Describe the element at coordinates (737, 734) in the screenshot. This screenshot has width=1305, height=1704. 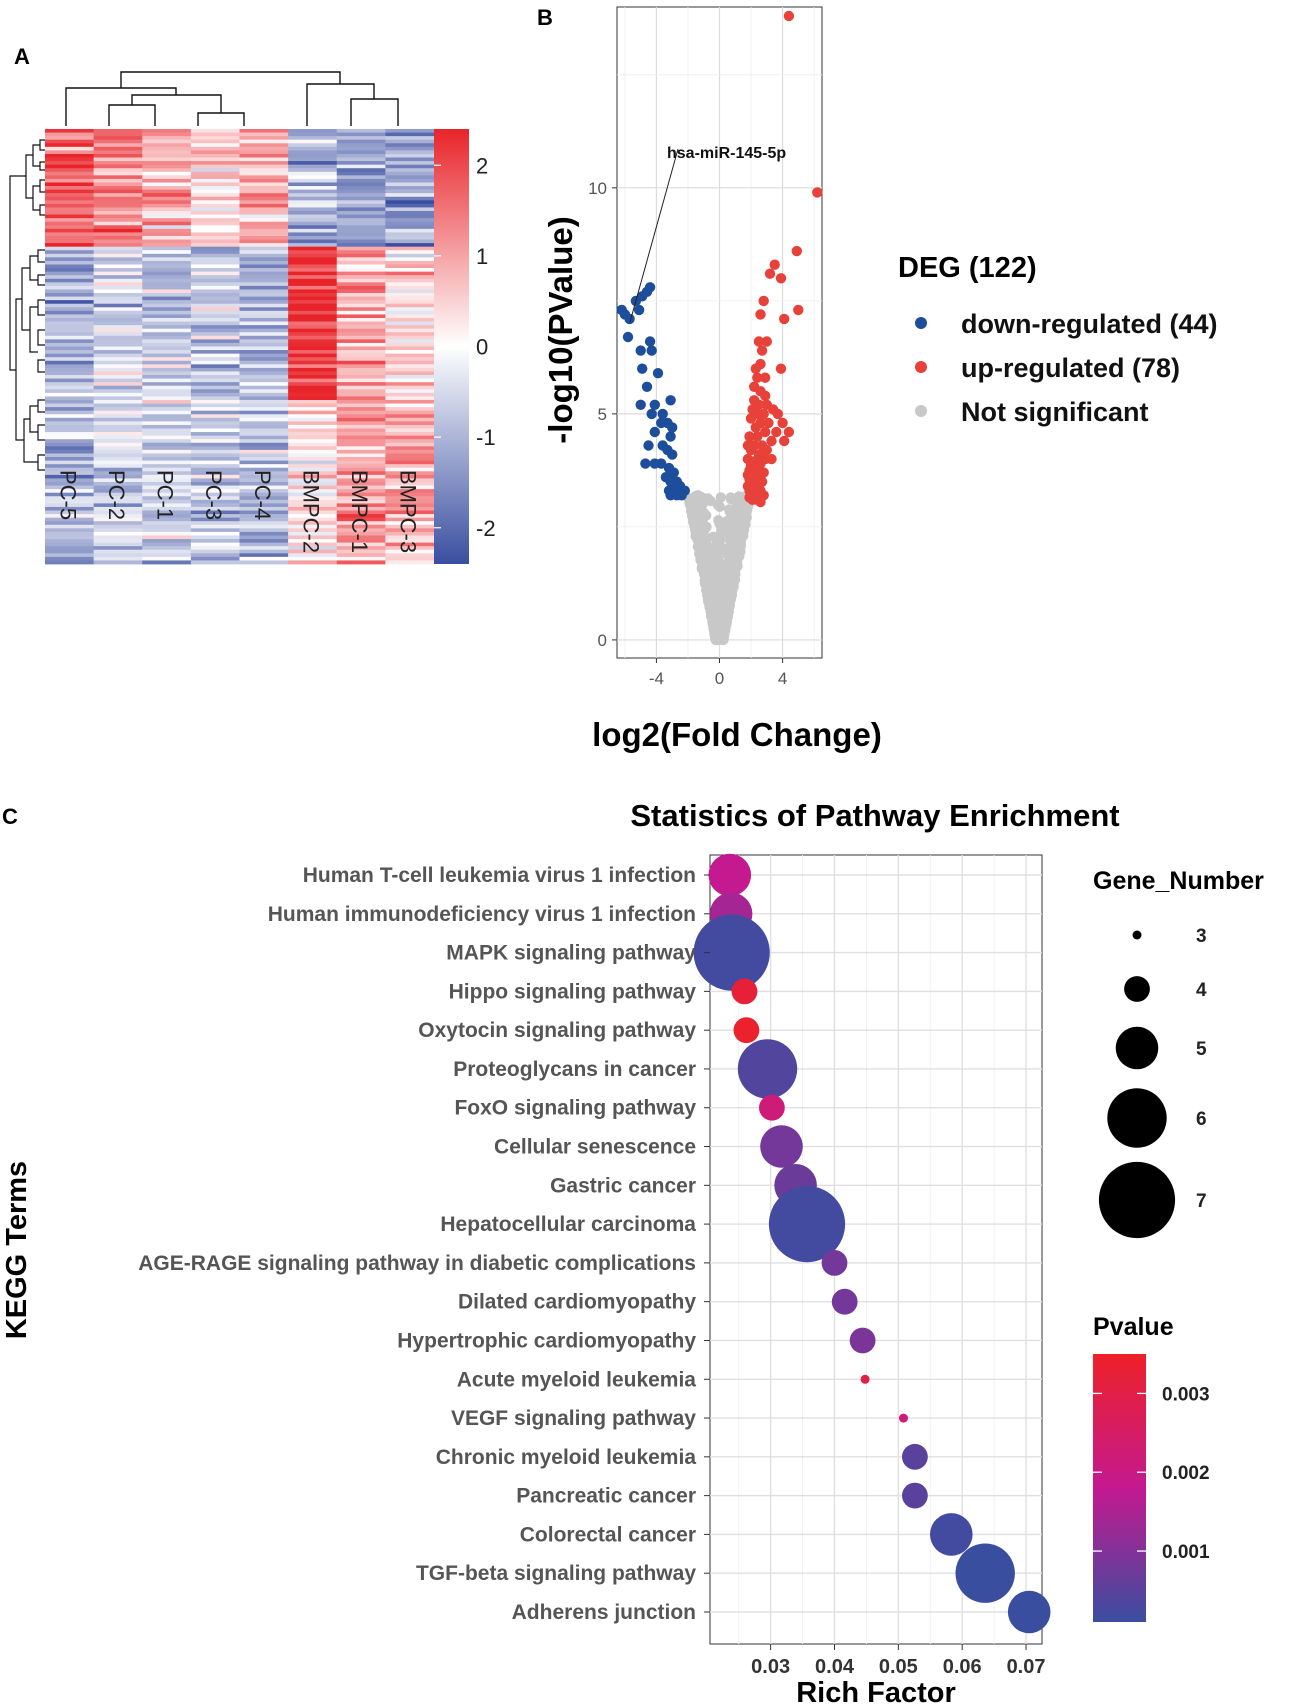
I see `volcano-x-axis-title: log2(Fold Change)` at that location.